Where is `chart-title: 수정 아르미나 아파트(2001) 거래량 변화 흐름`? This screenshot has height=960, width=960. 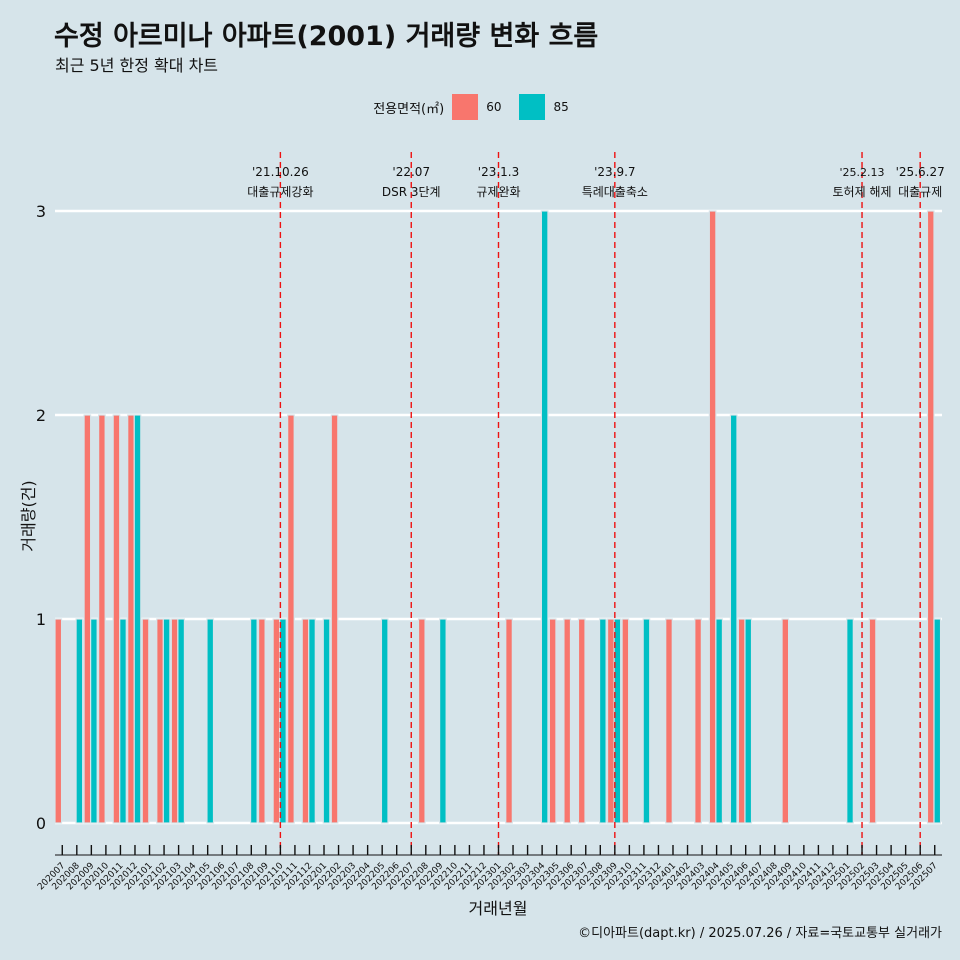 chart-title: 수정 아르미나 아파트(2001) 거래량 변화 흐름 is located at coordinates (326, 36).